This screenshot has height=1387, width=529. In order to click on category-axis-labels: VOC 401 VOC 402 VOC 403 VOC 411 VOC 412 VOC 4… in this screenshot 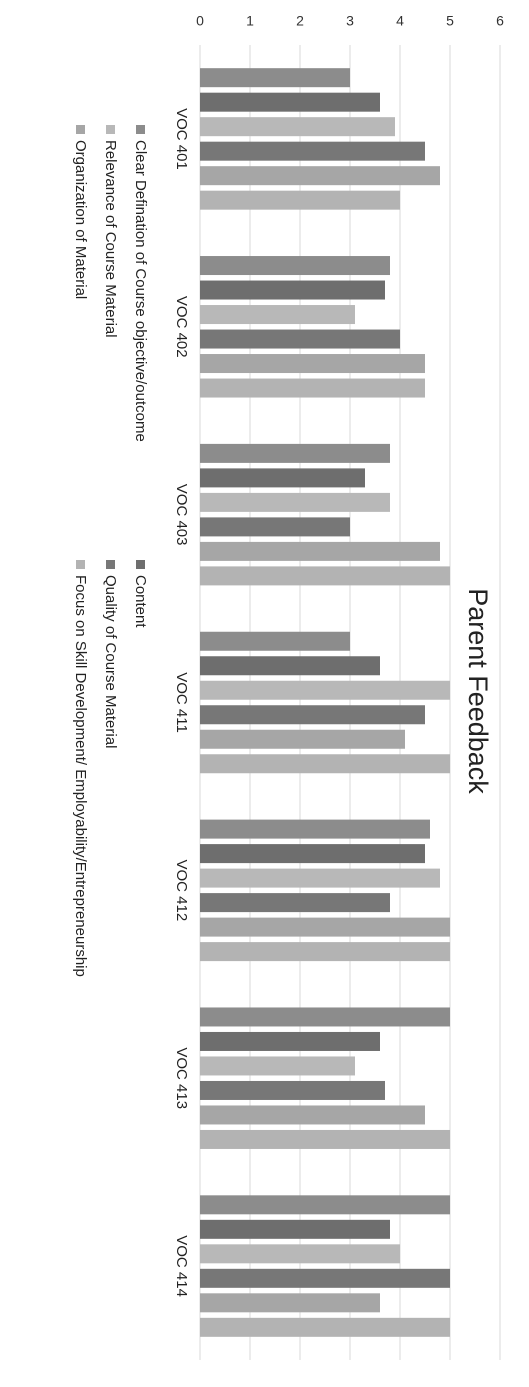, I will do `click(181, 702)`.